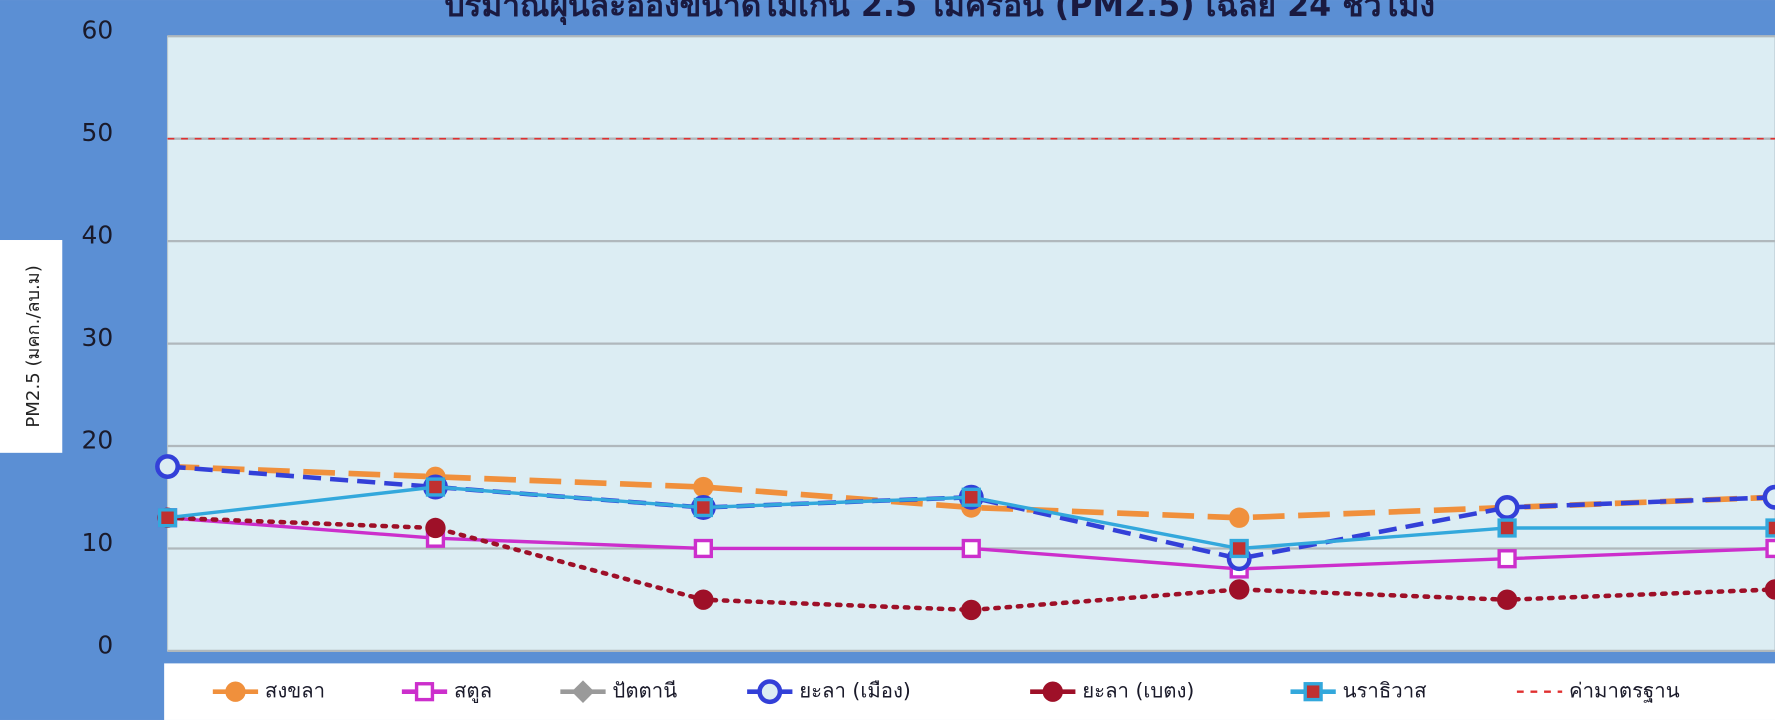 This screenshot has height=724, width=1775. What do you see at coordinates (644, 691) in the screenshot?
I see `legend-label: ปัตตานี` at bounding box center [644, 691].